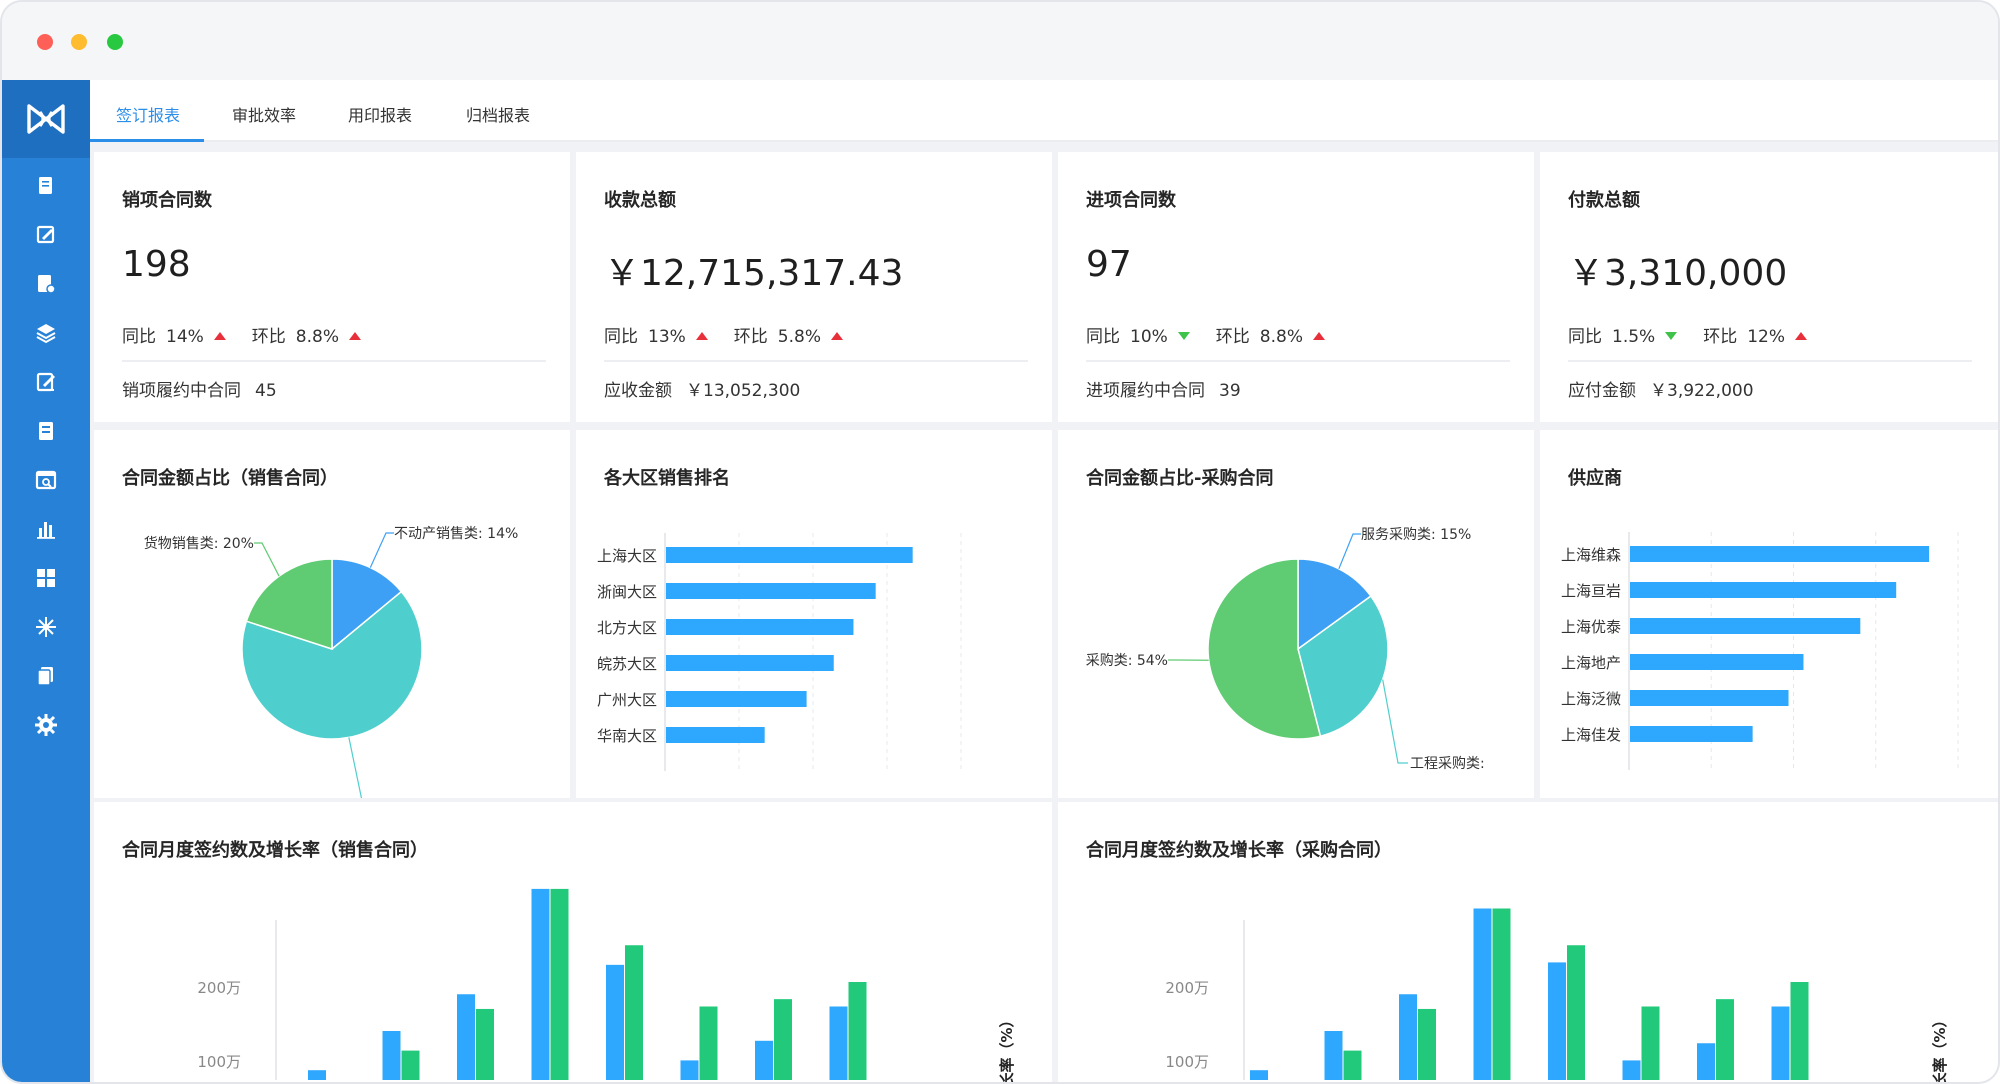 This screenshot has width=2000, height=1084. Describe the element at coordinates (46, 186) in the screenshot. I see `document-icon` at that location.